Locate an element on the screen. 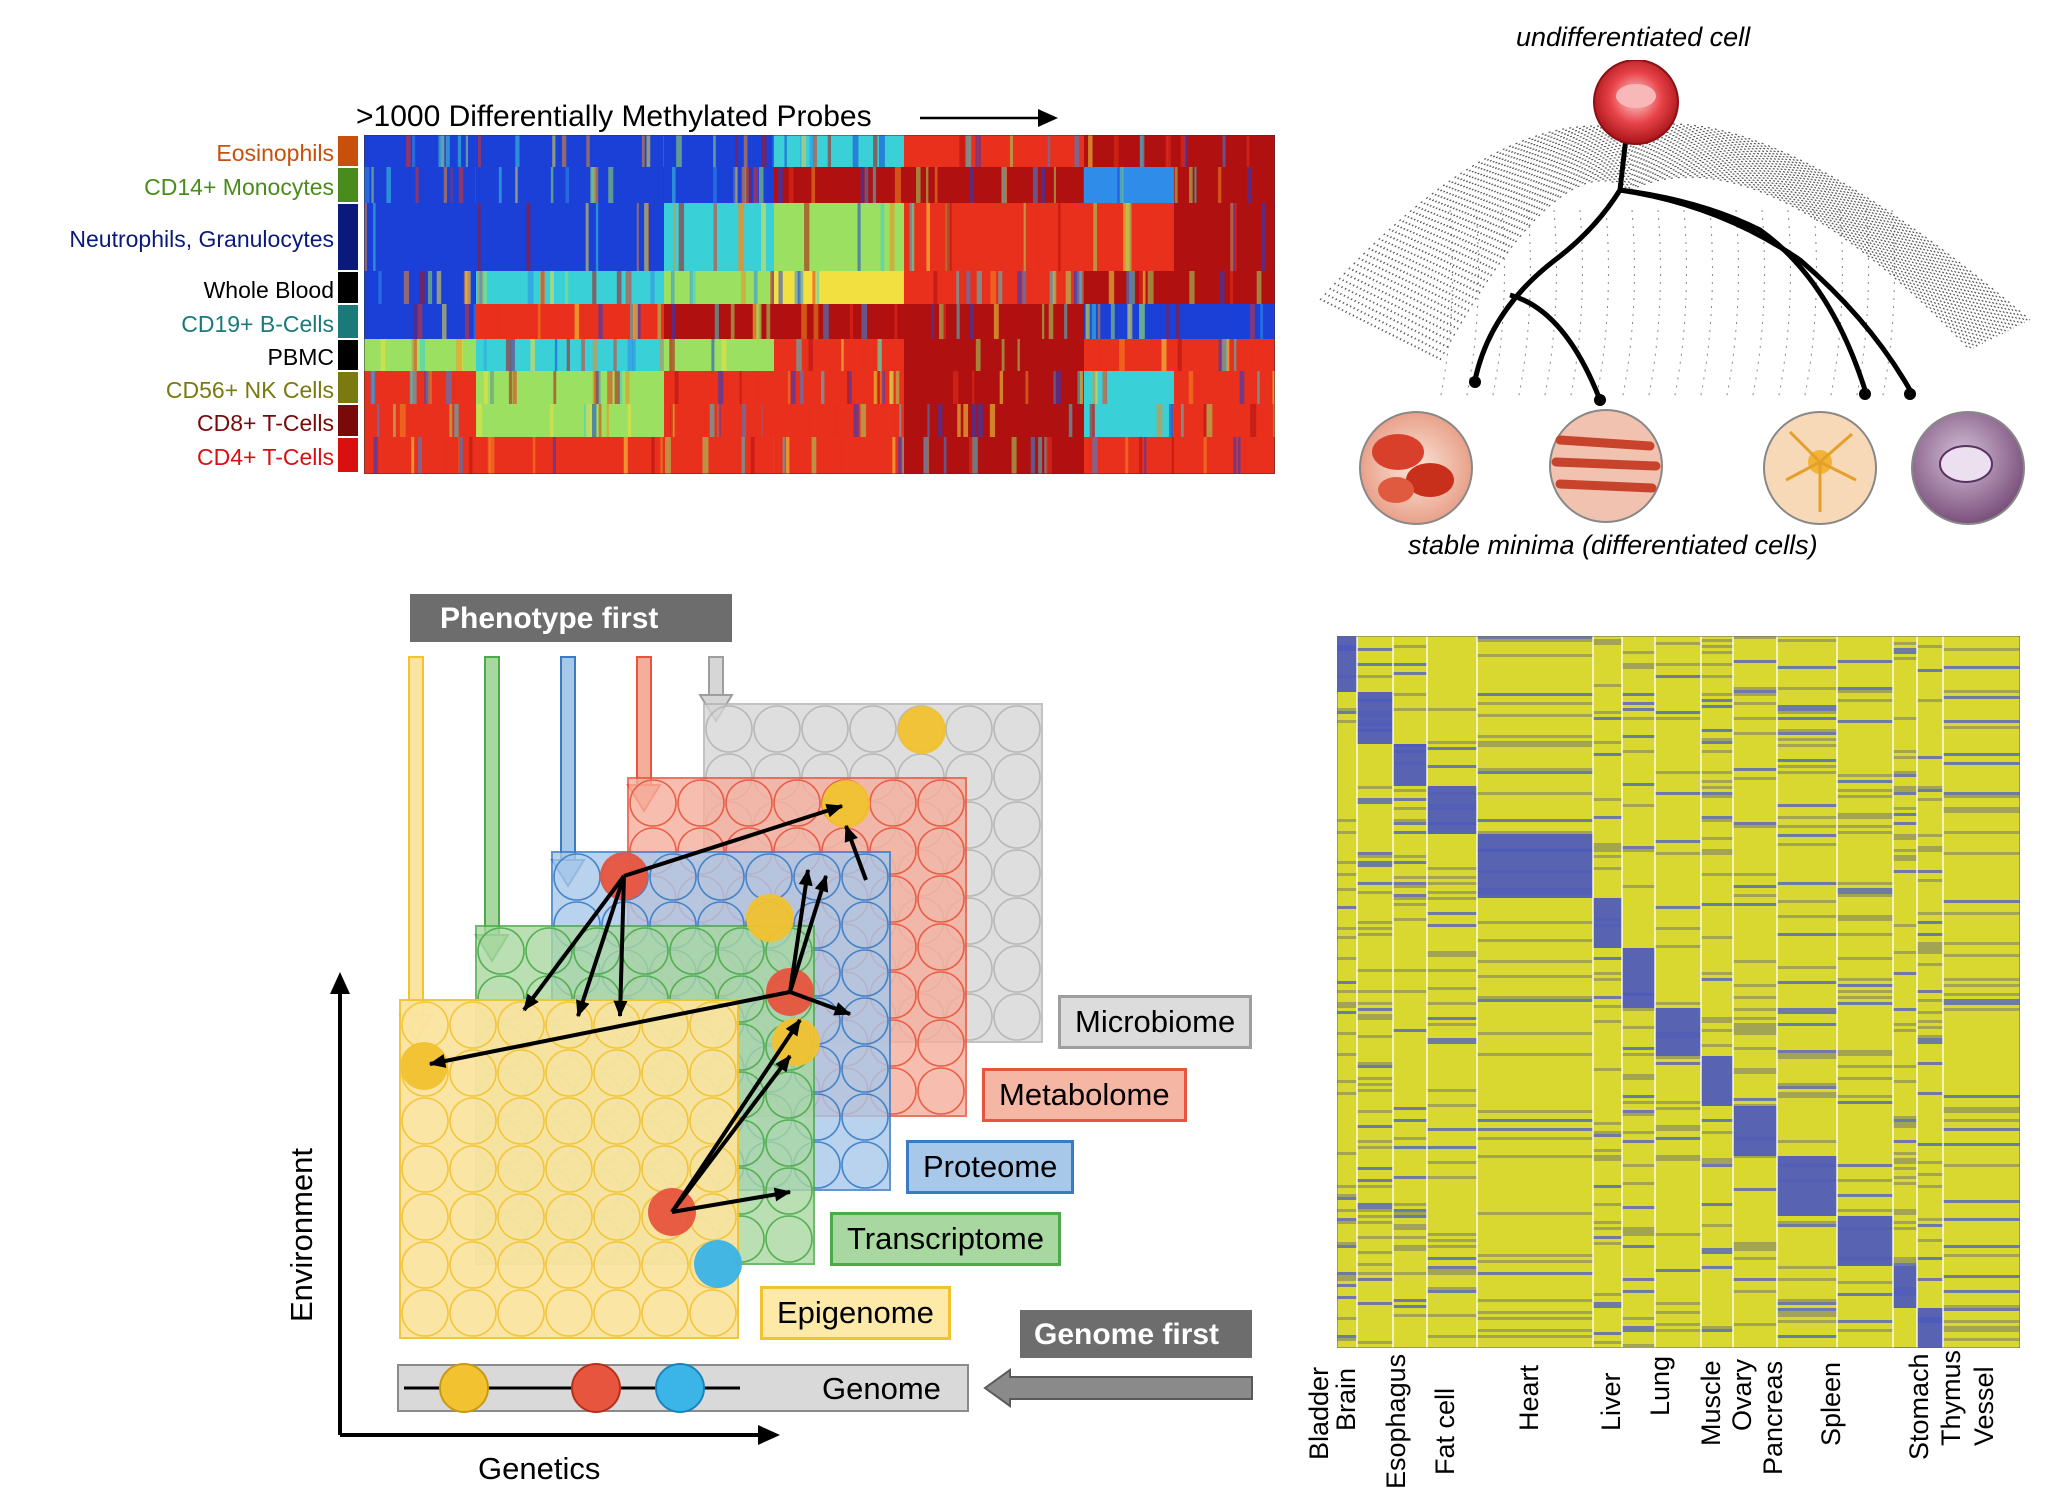 This screenshot has width=2054, height=1492. cell-type-label: CD4+ T-Cells is located at coordinates (265, 457).